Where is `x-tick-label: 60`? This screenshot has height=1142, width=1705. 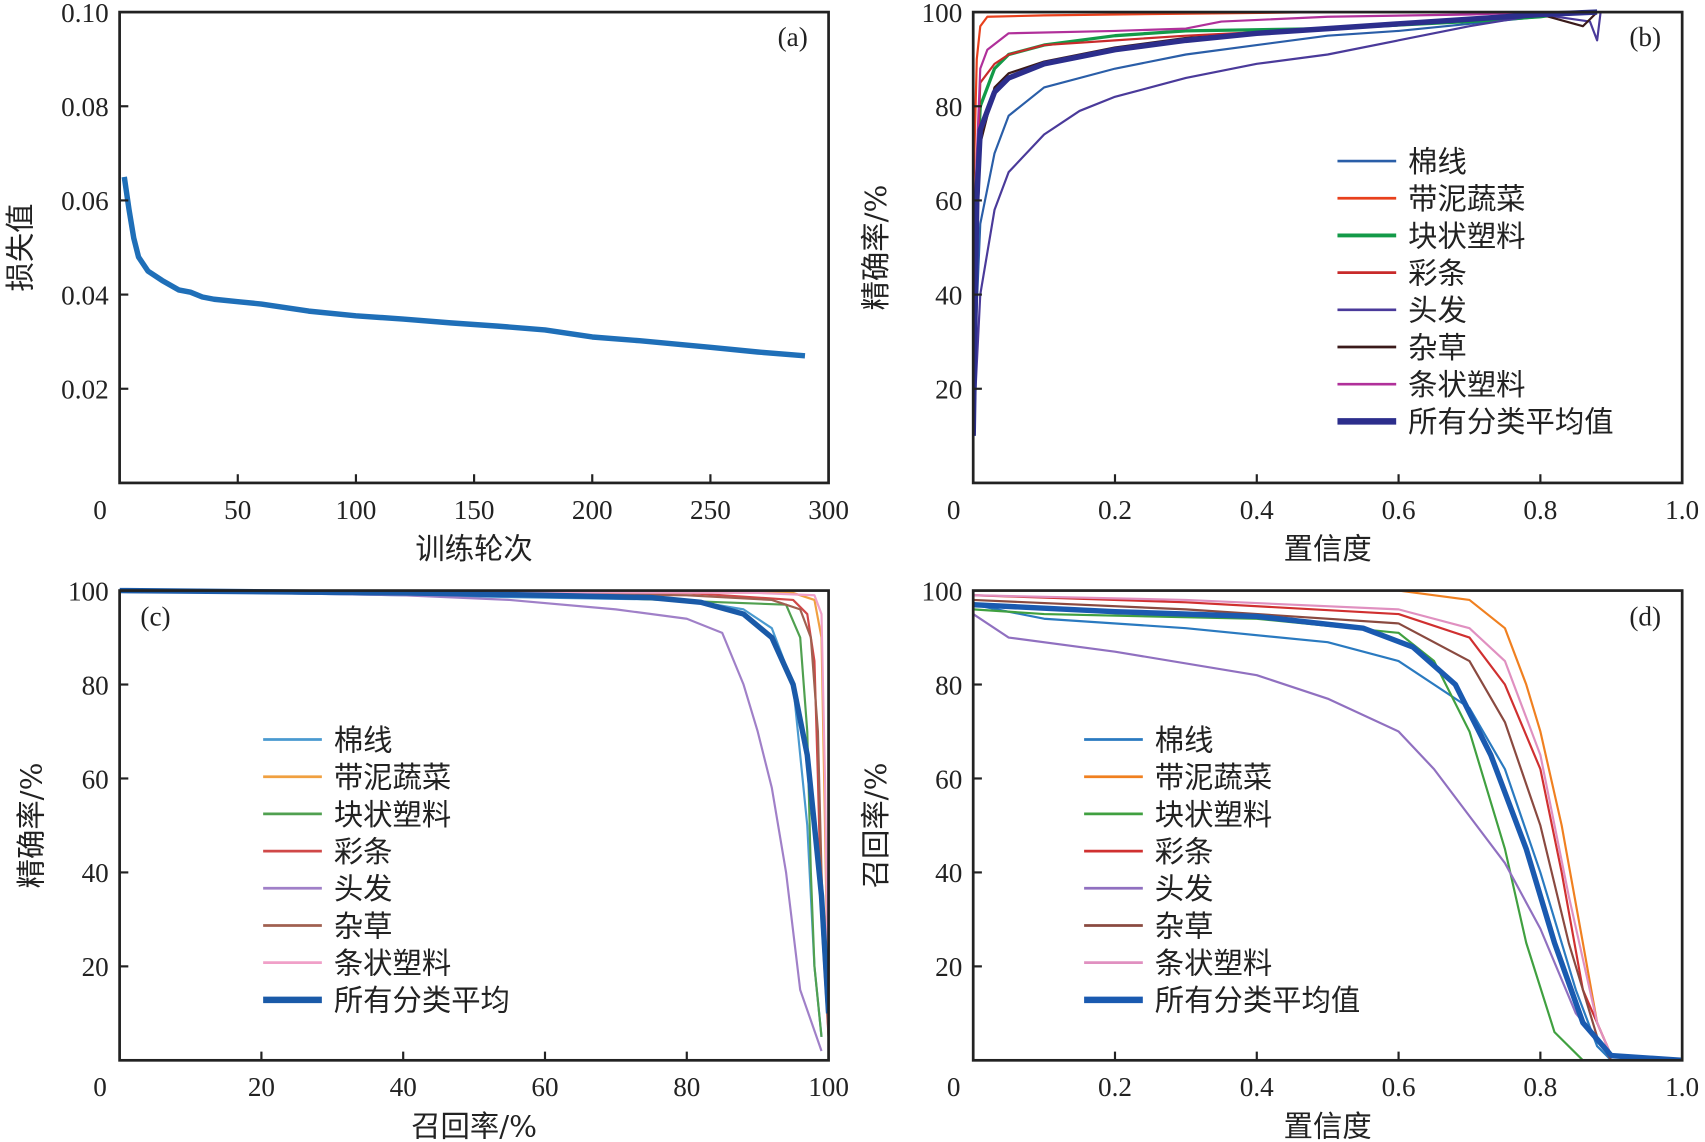
x-tick-label: 60 is located at coordinates (544, 1087).